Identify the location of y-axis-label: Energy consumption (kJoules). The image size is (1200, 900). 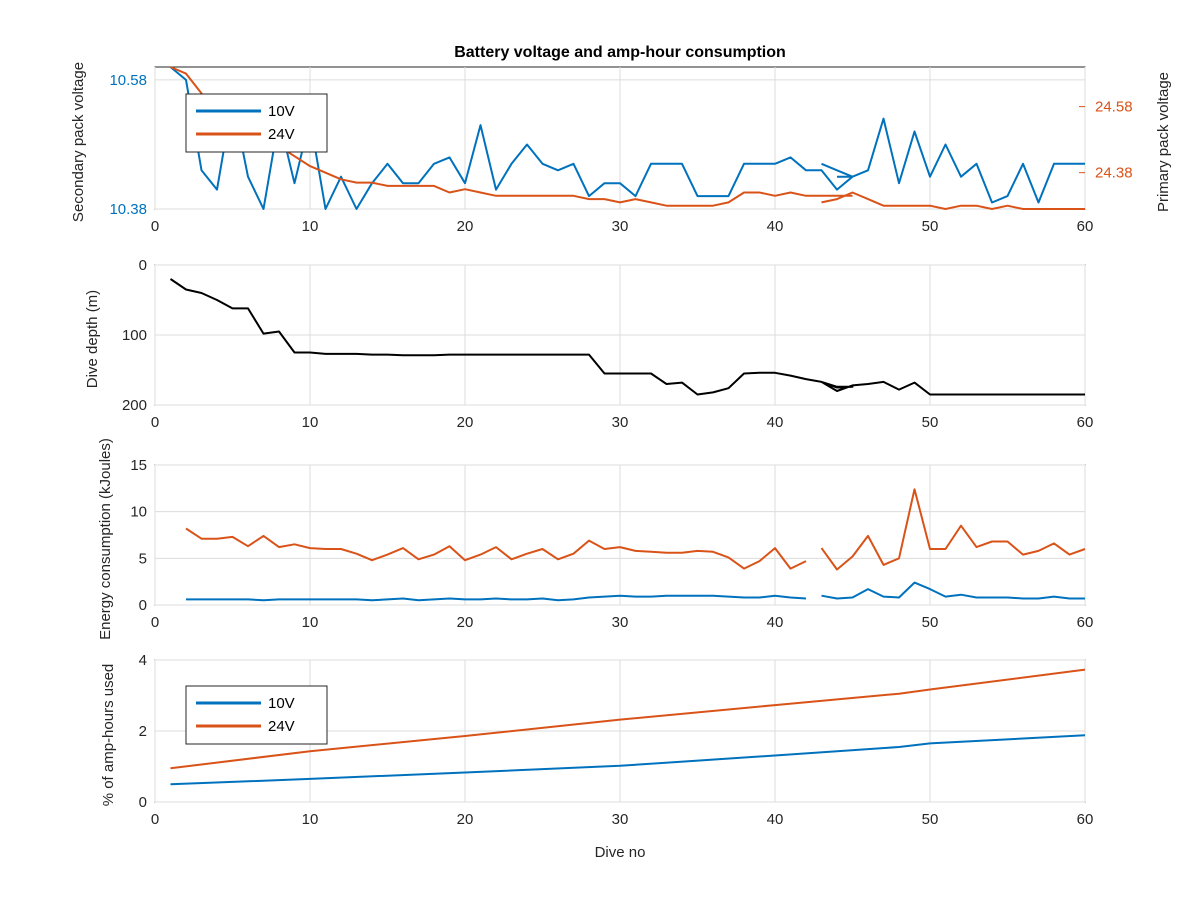
(105, 539).